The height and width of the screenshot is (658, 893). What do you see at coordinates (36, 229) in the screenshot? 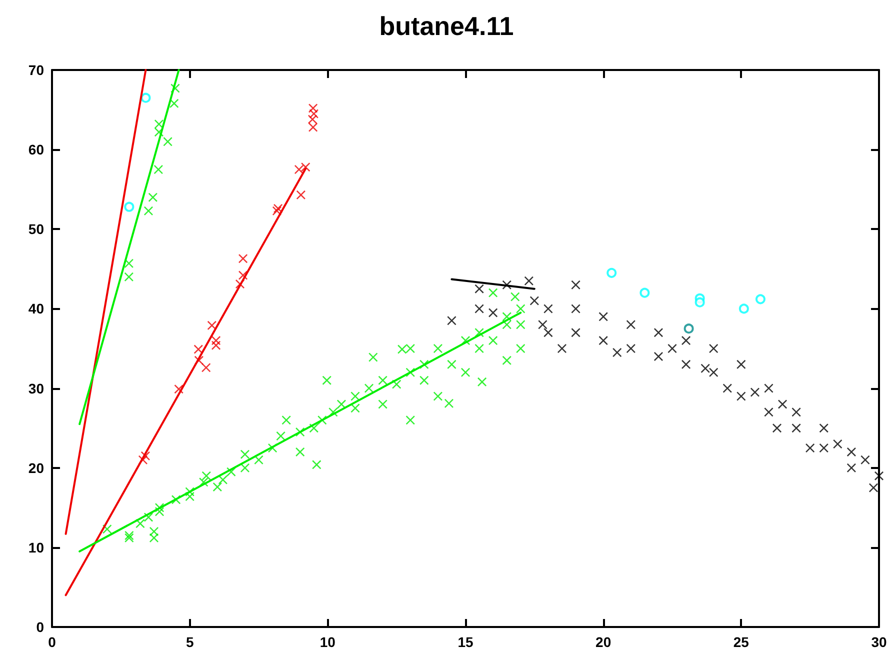
I see `y-tick-label: 50` at bounding box center [36, 229].